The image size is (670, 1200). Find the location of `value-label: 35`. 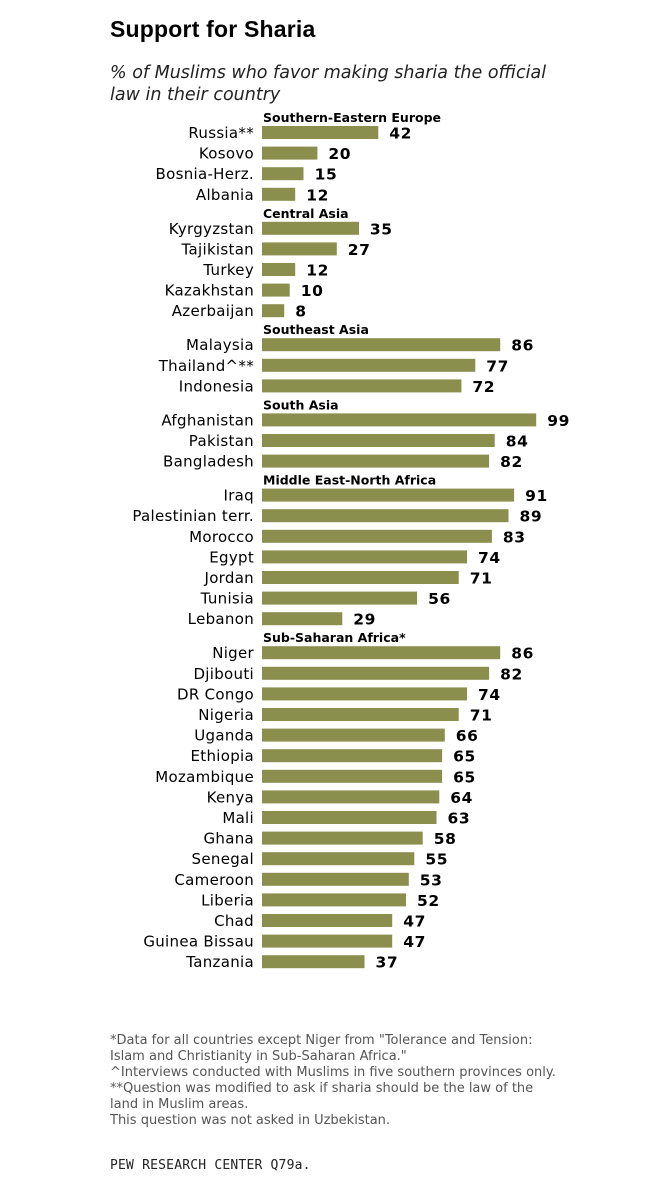

value-label: 35 is located at coordinates (381, 229).